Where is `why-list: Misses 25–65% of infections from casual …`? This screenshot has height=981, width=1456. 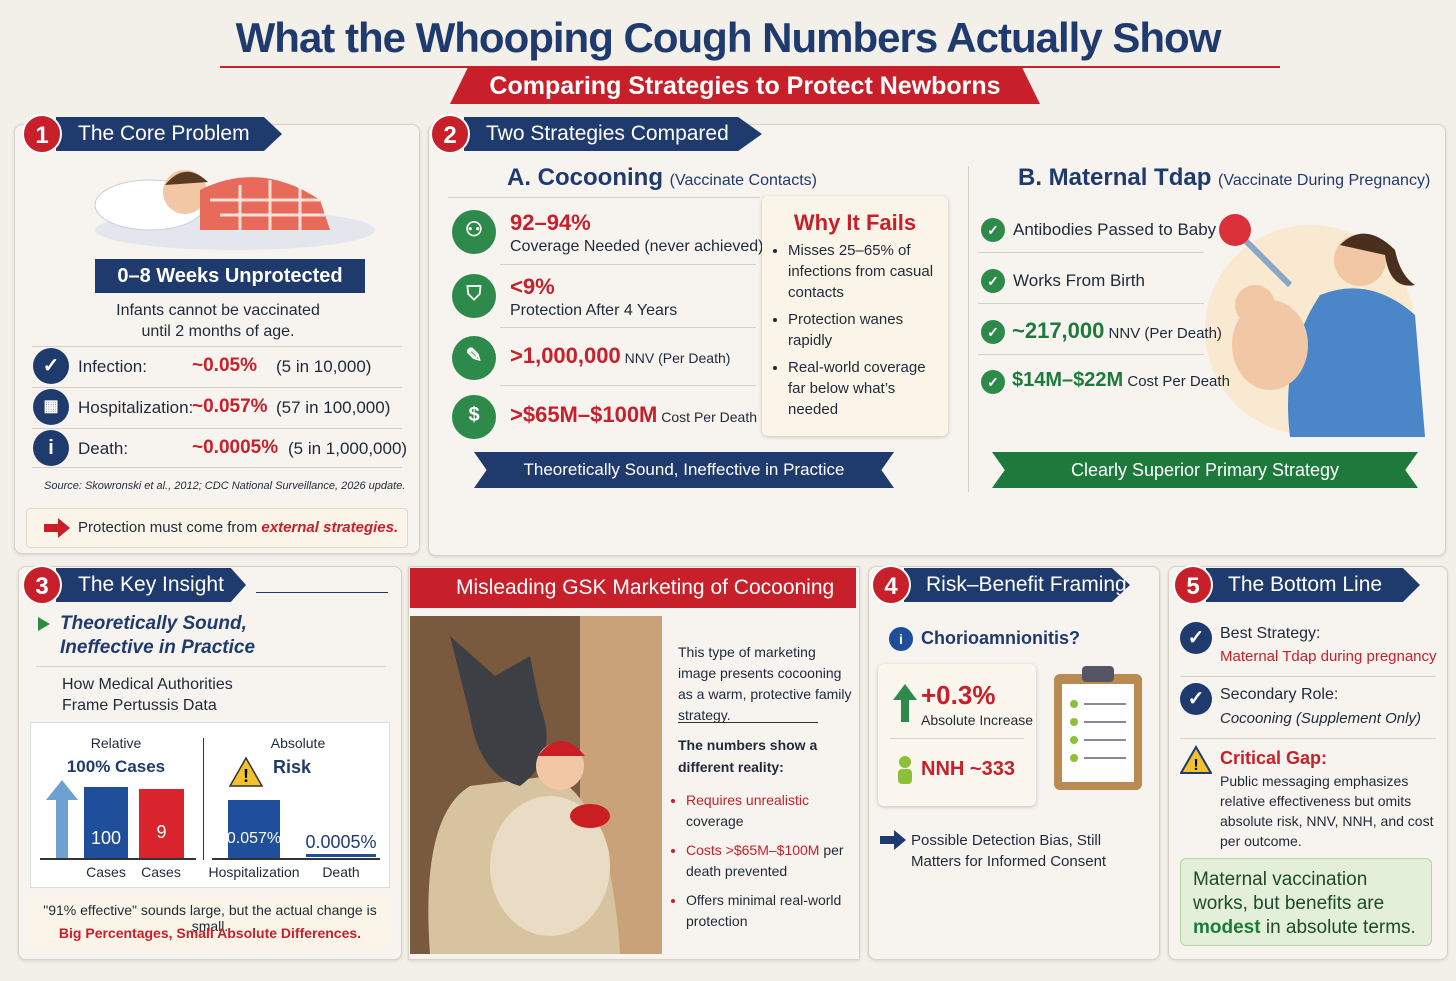
why-list: Misses 25–65% of infections from casual … is located at coordinates (856, 330).